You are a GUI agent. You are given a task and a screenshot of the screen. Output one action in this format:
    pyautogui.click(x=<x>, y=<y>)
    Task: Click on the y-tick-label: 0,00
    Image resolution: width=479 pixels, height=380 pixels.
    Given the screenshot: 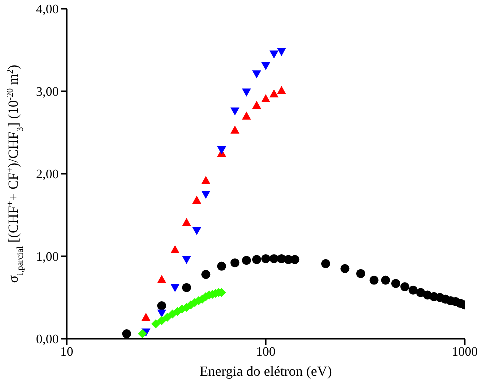 What is the action you would take?
    pyautogui.click(x=47, y=339)
    